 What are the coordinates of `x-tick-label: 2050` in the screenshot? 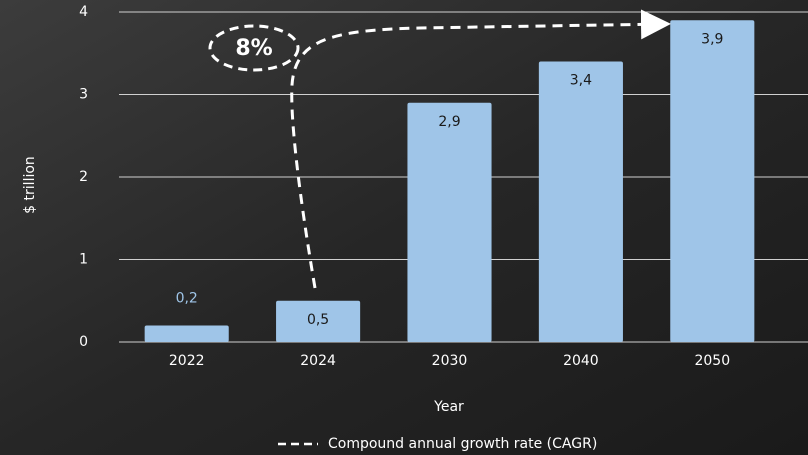 It's located at (712, 361).